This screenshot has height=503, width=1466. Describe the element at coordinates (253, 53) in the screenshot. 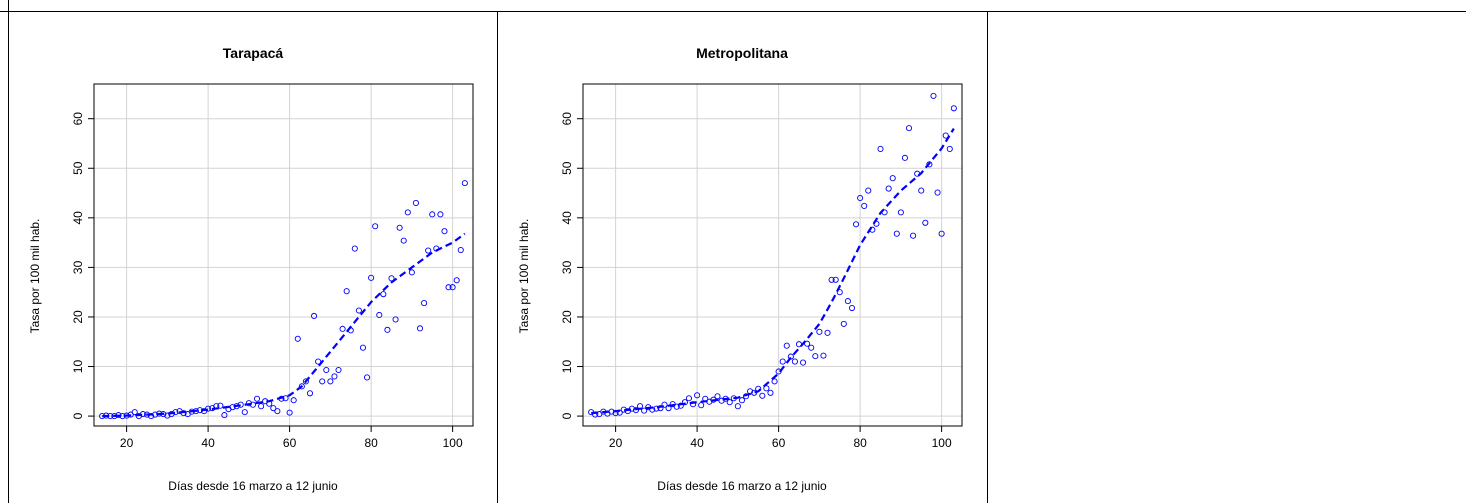

I see `chart-title: Tarapacá` at that location.